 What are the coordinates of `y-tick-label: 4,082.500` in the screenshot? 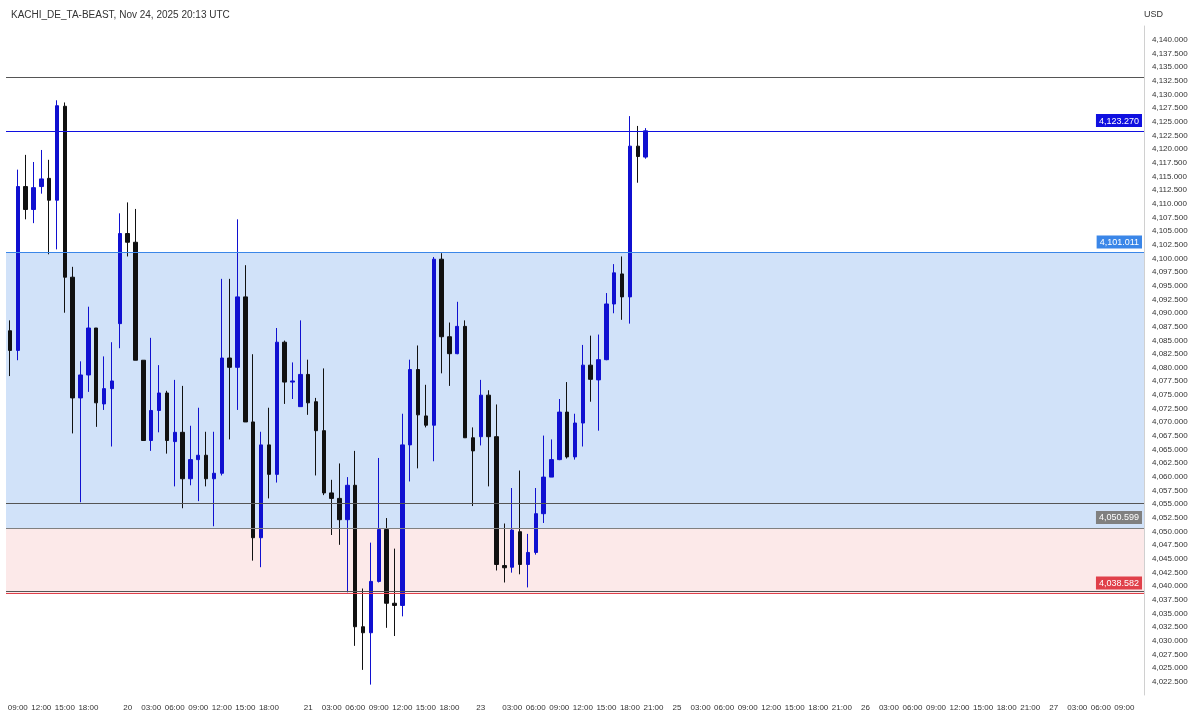 It's located at (1170, 354).